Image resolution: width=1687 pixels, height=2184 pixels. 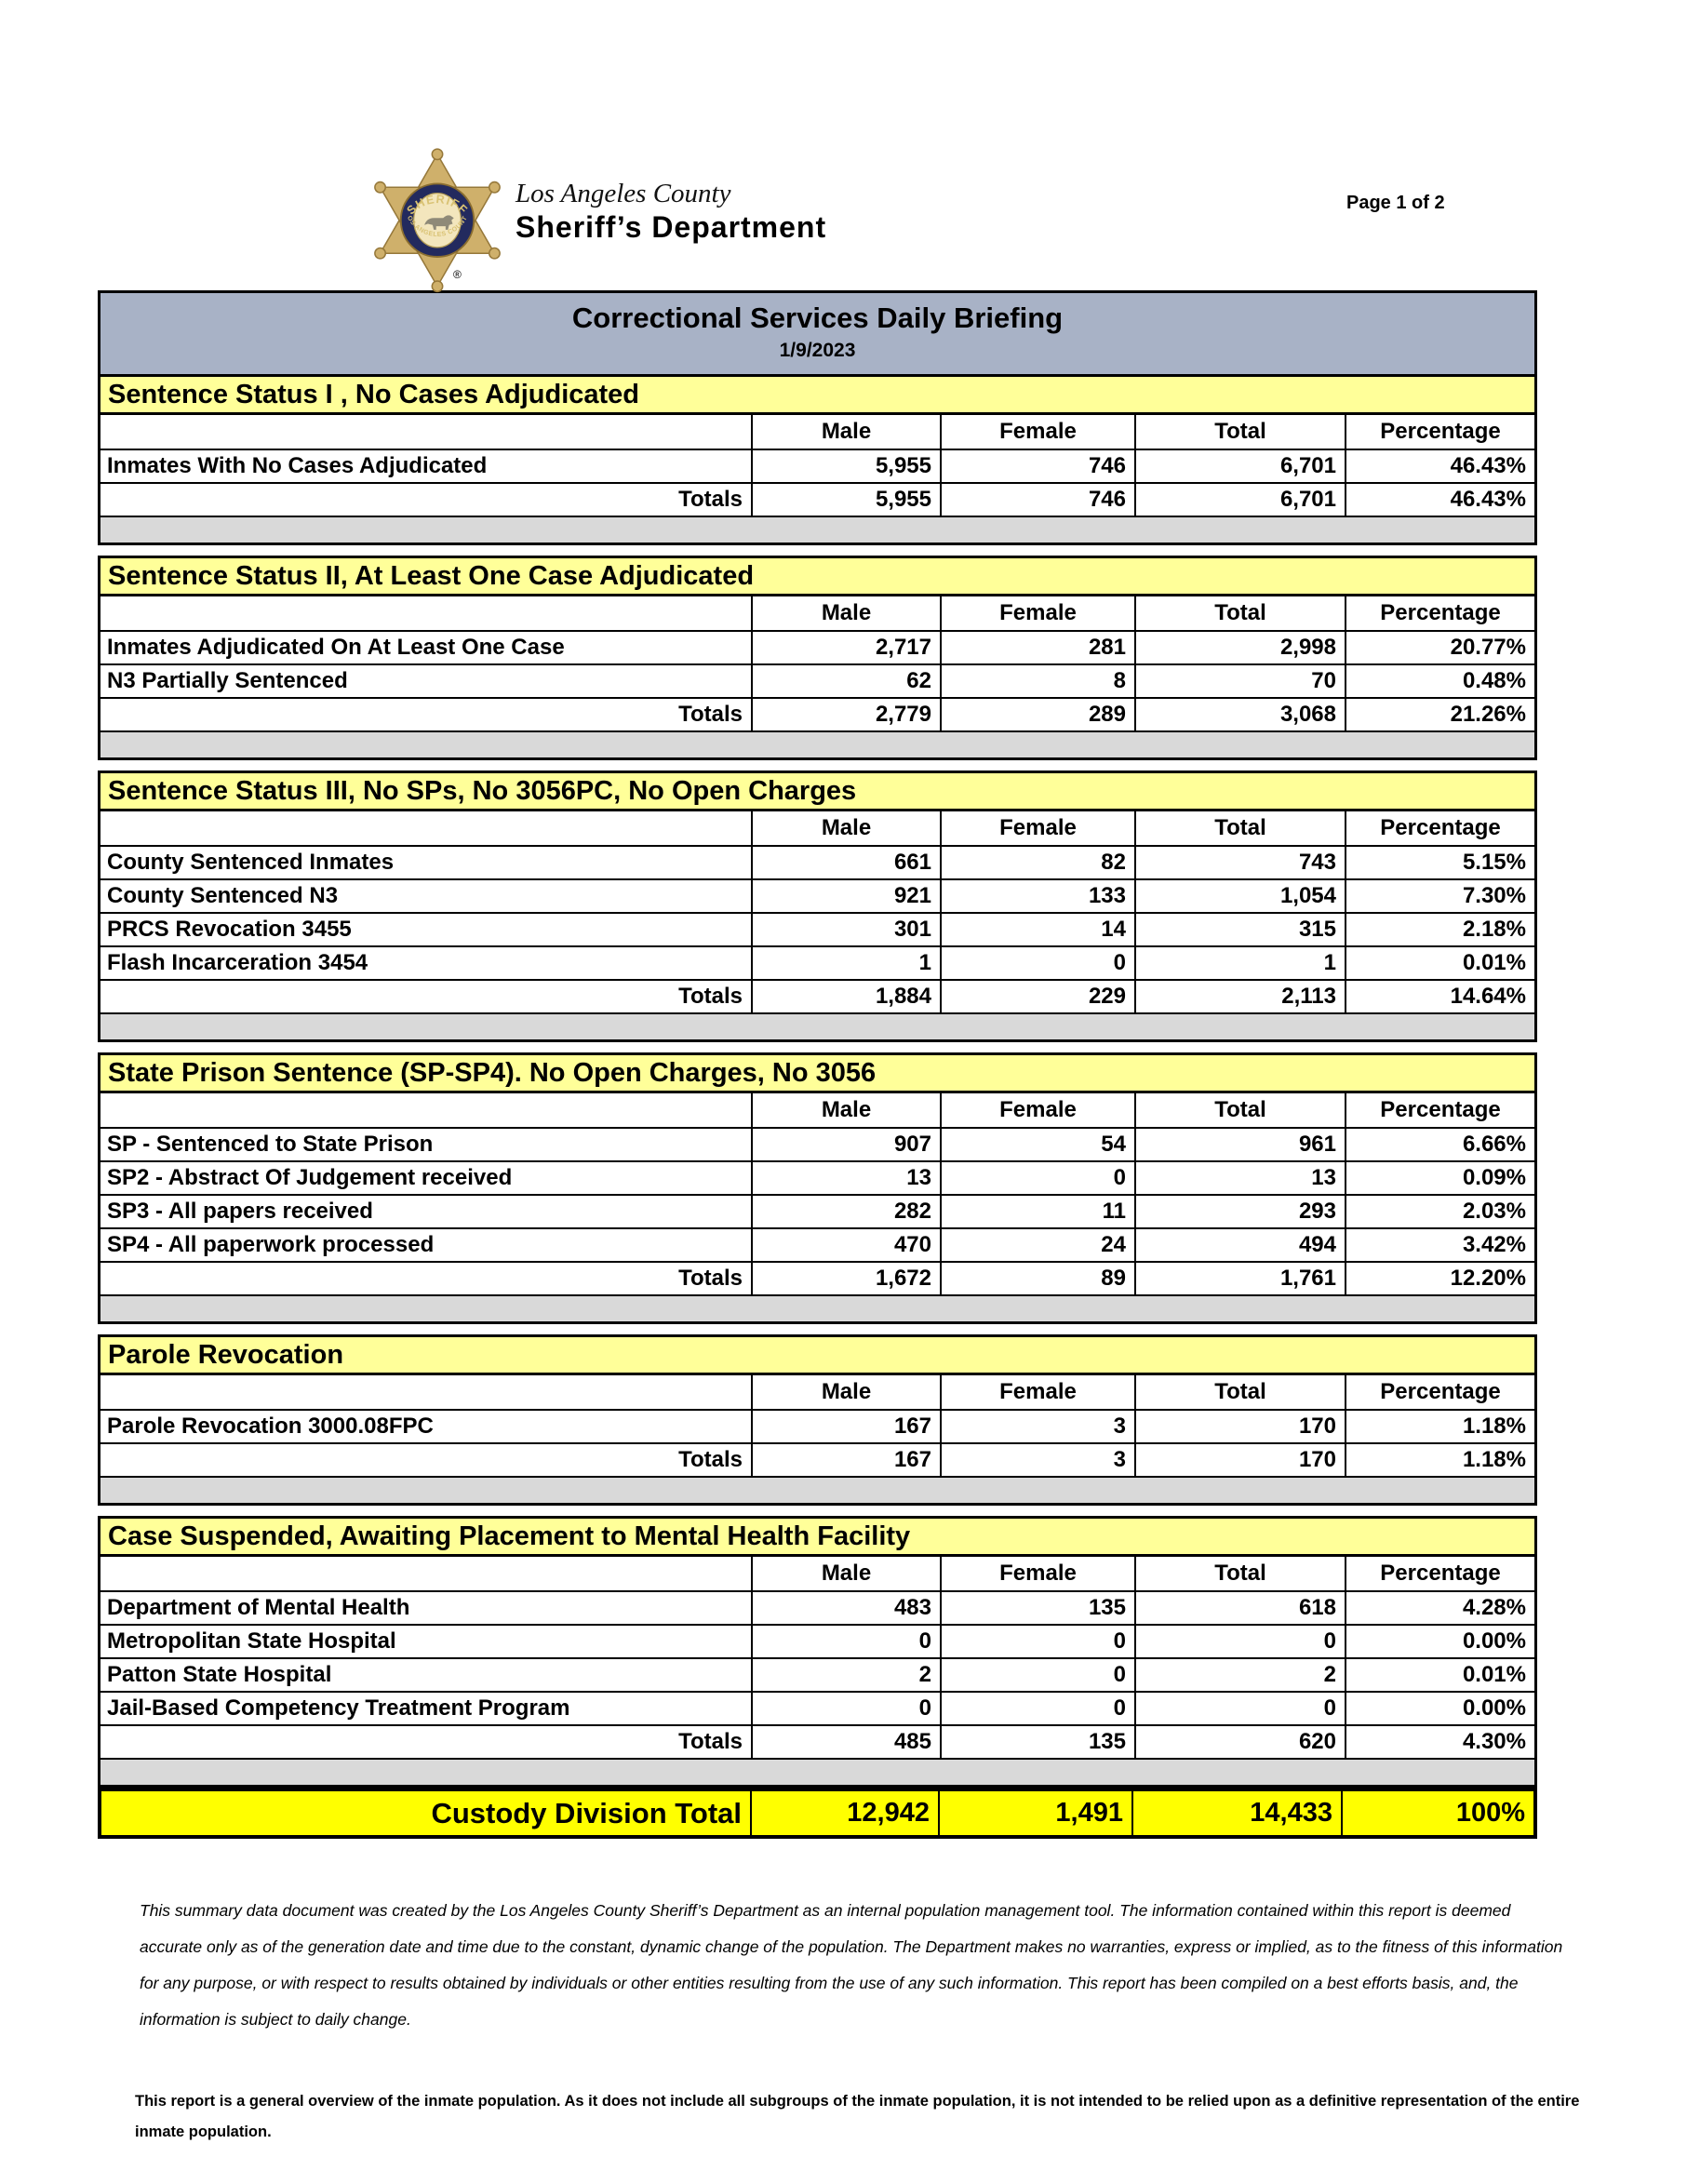 What do you see at coordinates (847, 646) in the screenshot?
I see `cell-male: 2,717` at bounding box center [847, 646].